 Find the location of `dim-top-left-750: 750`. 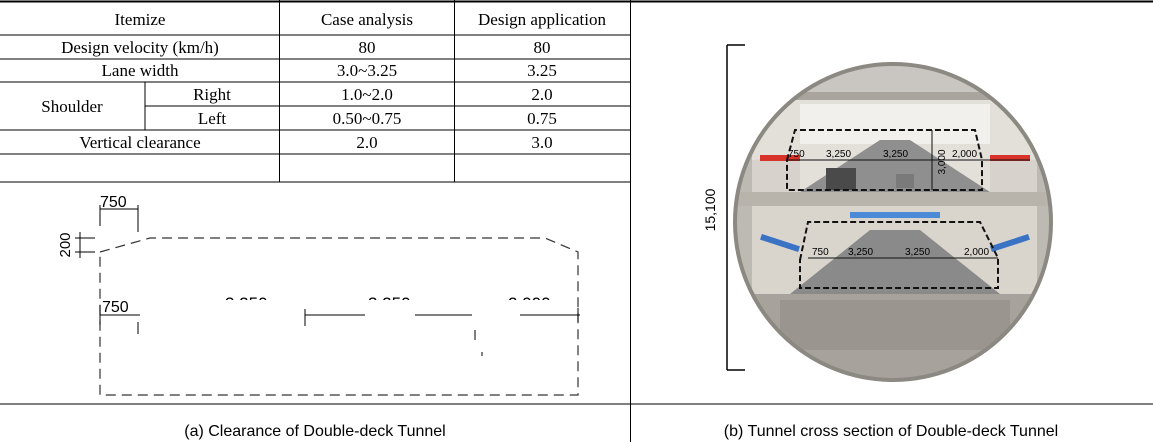

dim-top-left-750: 750 is located at coordinates (113, 202).